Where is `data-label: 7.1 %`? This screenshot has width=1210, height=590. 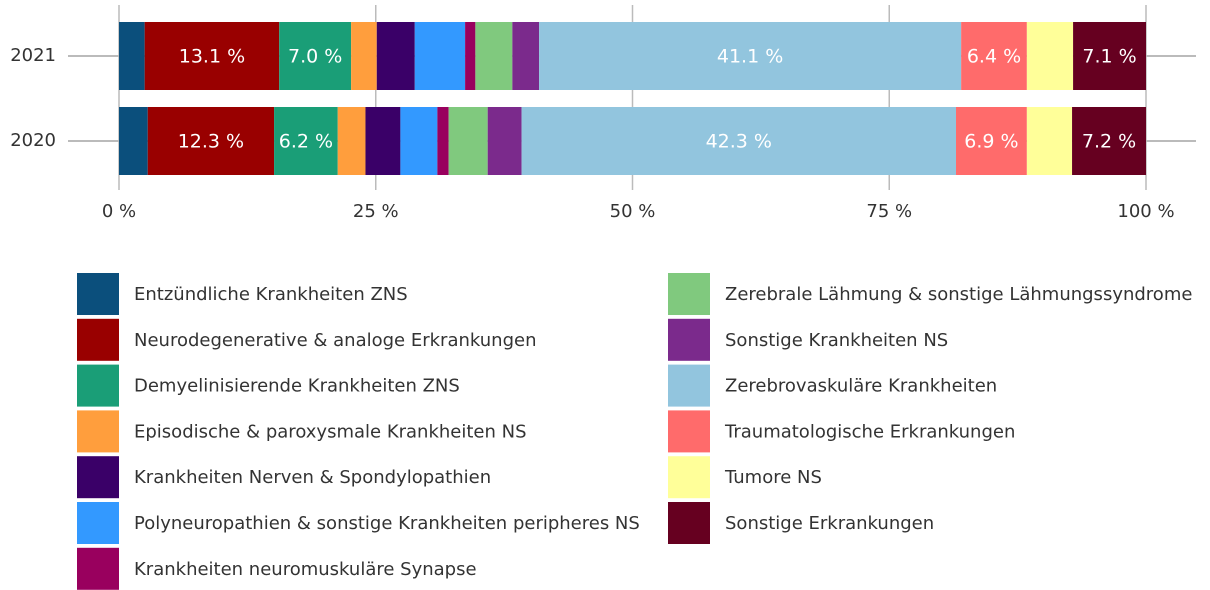 data-label: 7.1 % is located at coordinates (1109, 57).